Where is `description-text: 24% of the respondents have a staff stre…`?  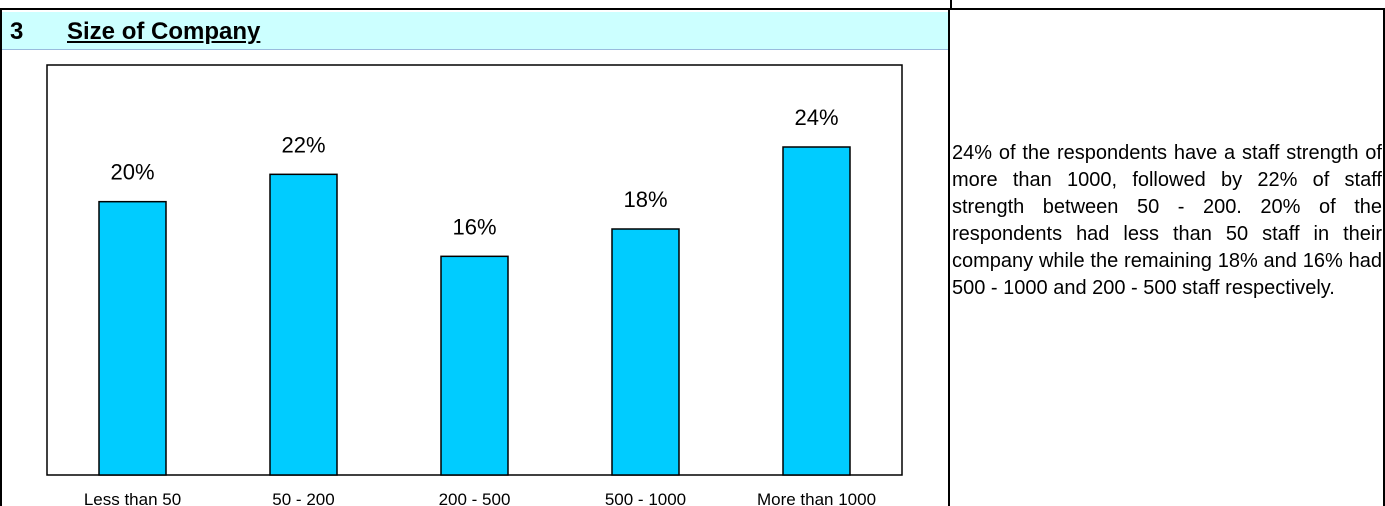 description-text: 24% of the respondents have a staff stre… is located at coordinates (1167, 220).